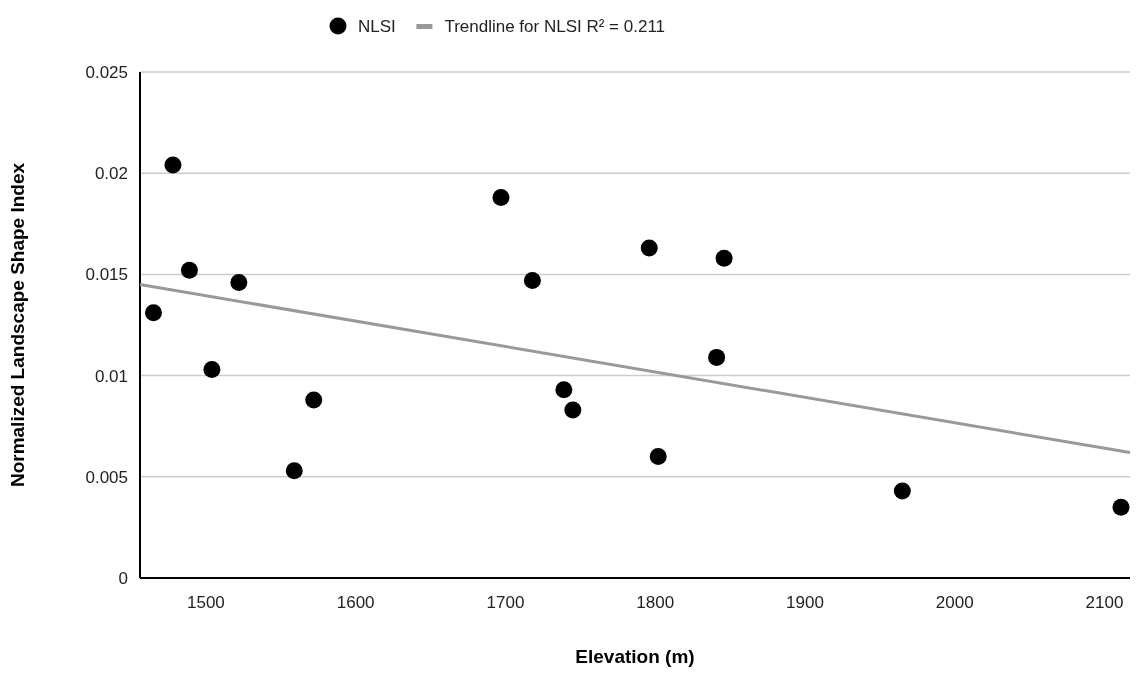 The width and height of the screenshot is (1136, 675). I want to click on y-tick-label: 0, so click(123, 578).